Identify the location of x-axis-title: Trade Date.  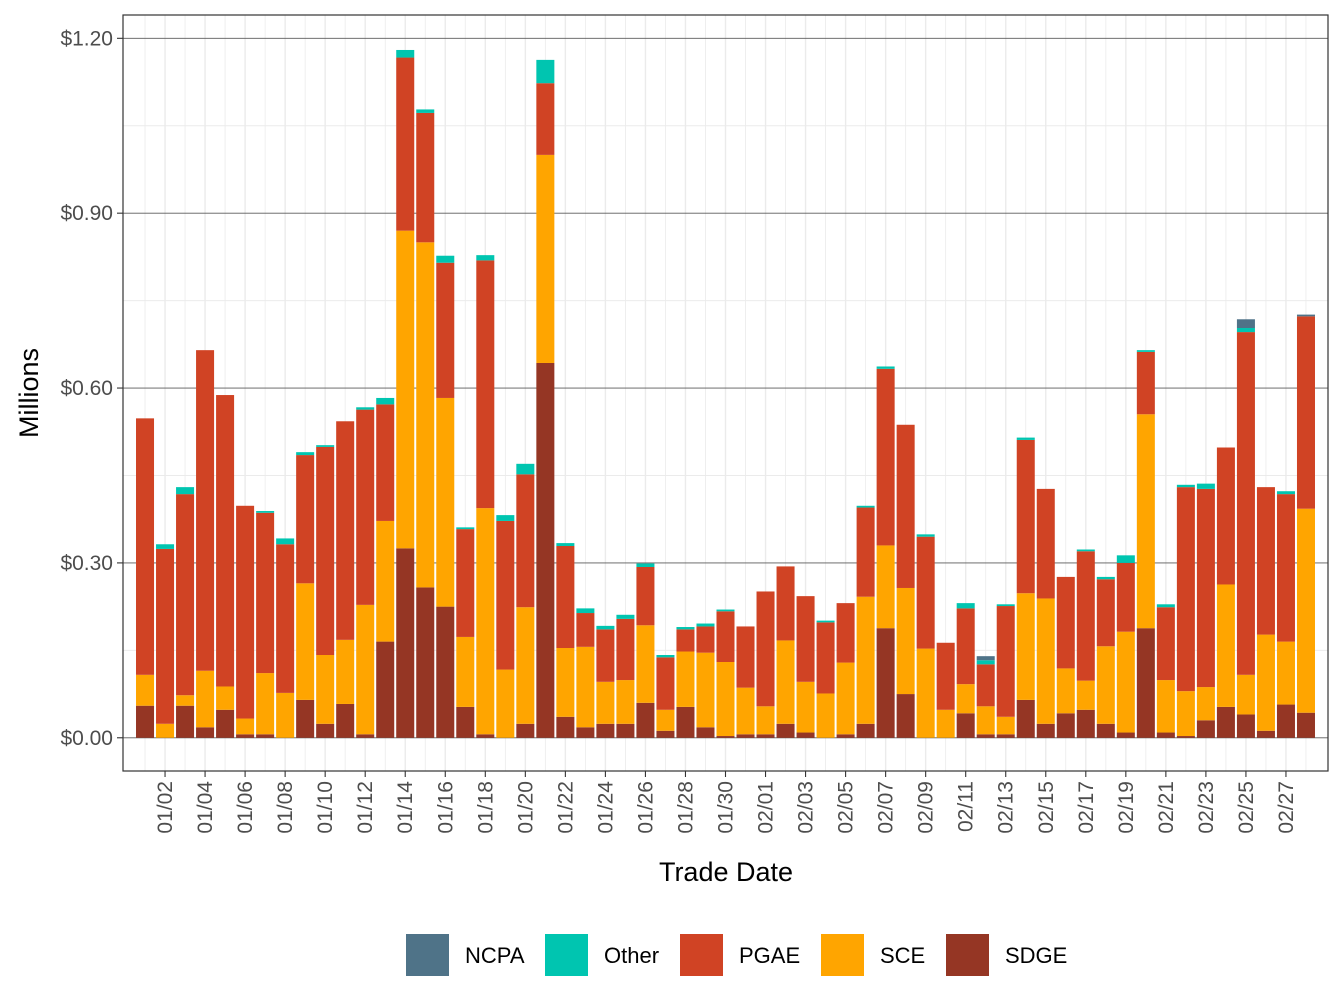
(726, 872).